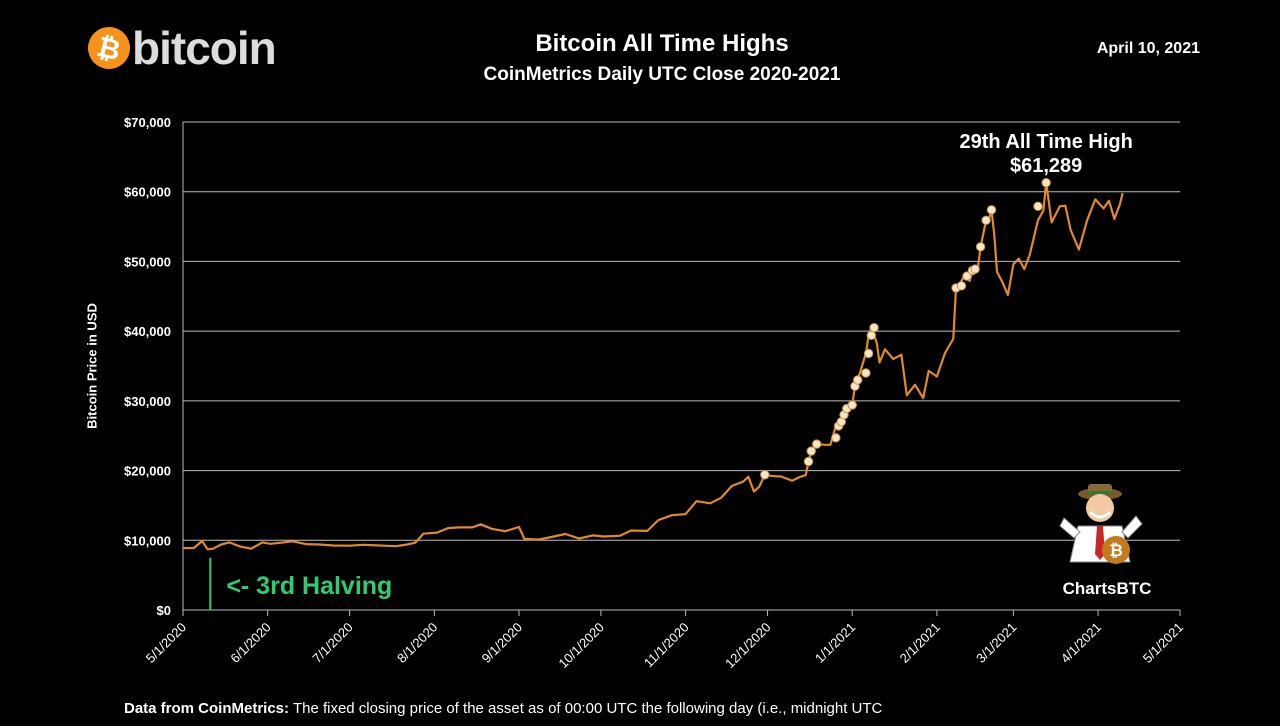 The height and width of the screenshot is (726, 1280). What do you see at coordinates (666, 645) in the screenshot?
I see `x-tick-label: 11/1/2020` at bounding box center [666, 645].